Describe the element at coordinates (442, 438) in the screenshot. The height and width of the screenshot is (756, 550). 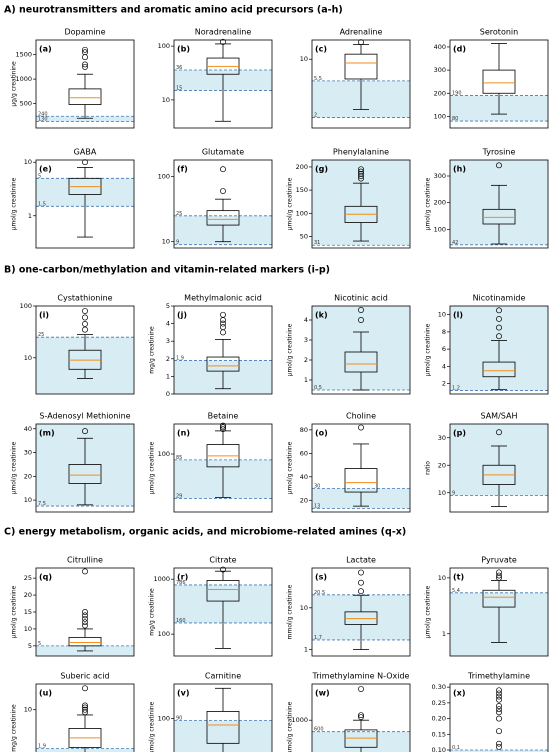
I see `y-tick-label: 30` at that location.